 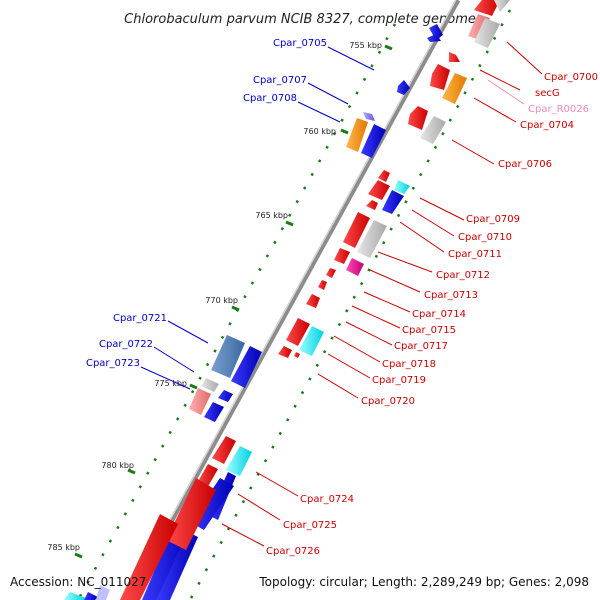 What do you see at coordinates (78, 582) in the screenshot?
I see `accession-label: Accession: NC_011027` at bounding box center [78, 582].